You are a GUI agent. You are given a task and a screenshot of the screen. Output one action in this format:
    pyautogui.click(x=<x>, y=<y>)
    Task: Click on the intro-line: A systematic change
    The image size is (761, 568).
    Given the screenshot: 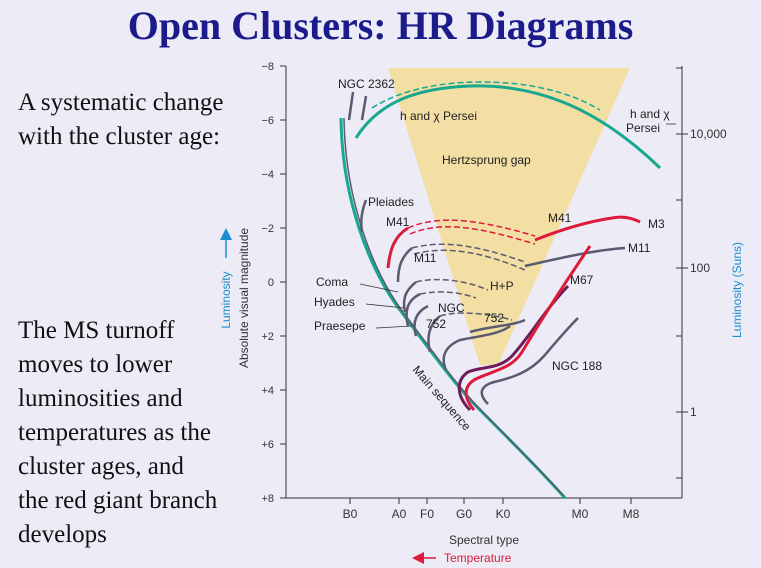 What is the action you would take?
    pyautogui.click(x=121, y=102)
    